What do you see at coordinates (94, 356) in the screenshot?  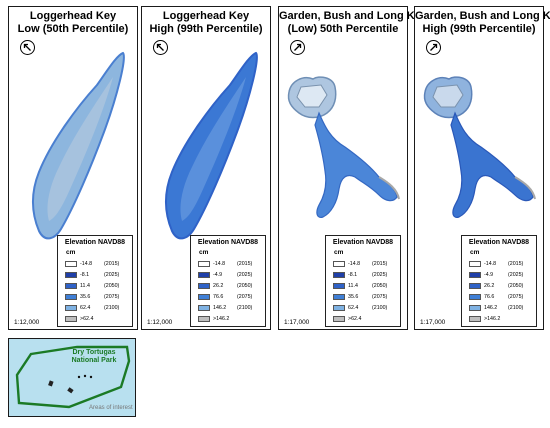 I see `park-name-label: Dry Tortugas National Park` at bounding box center [94, 356].